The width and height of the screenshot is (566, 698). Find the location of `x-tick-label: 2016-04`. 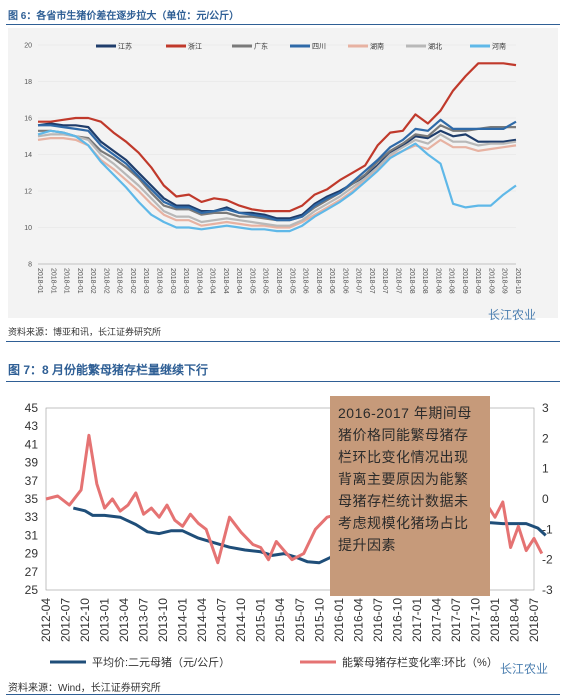

x-tick-label: 2016-04 is located at coordinates (358, 620).